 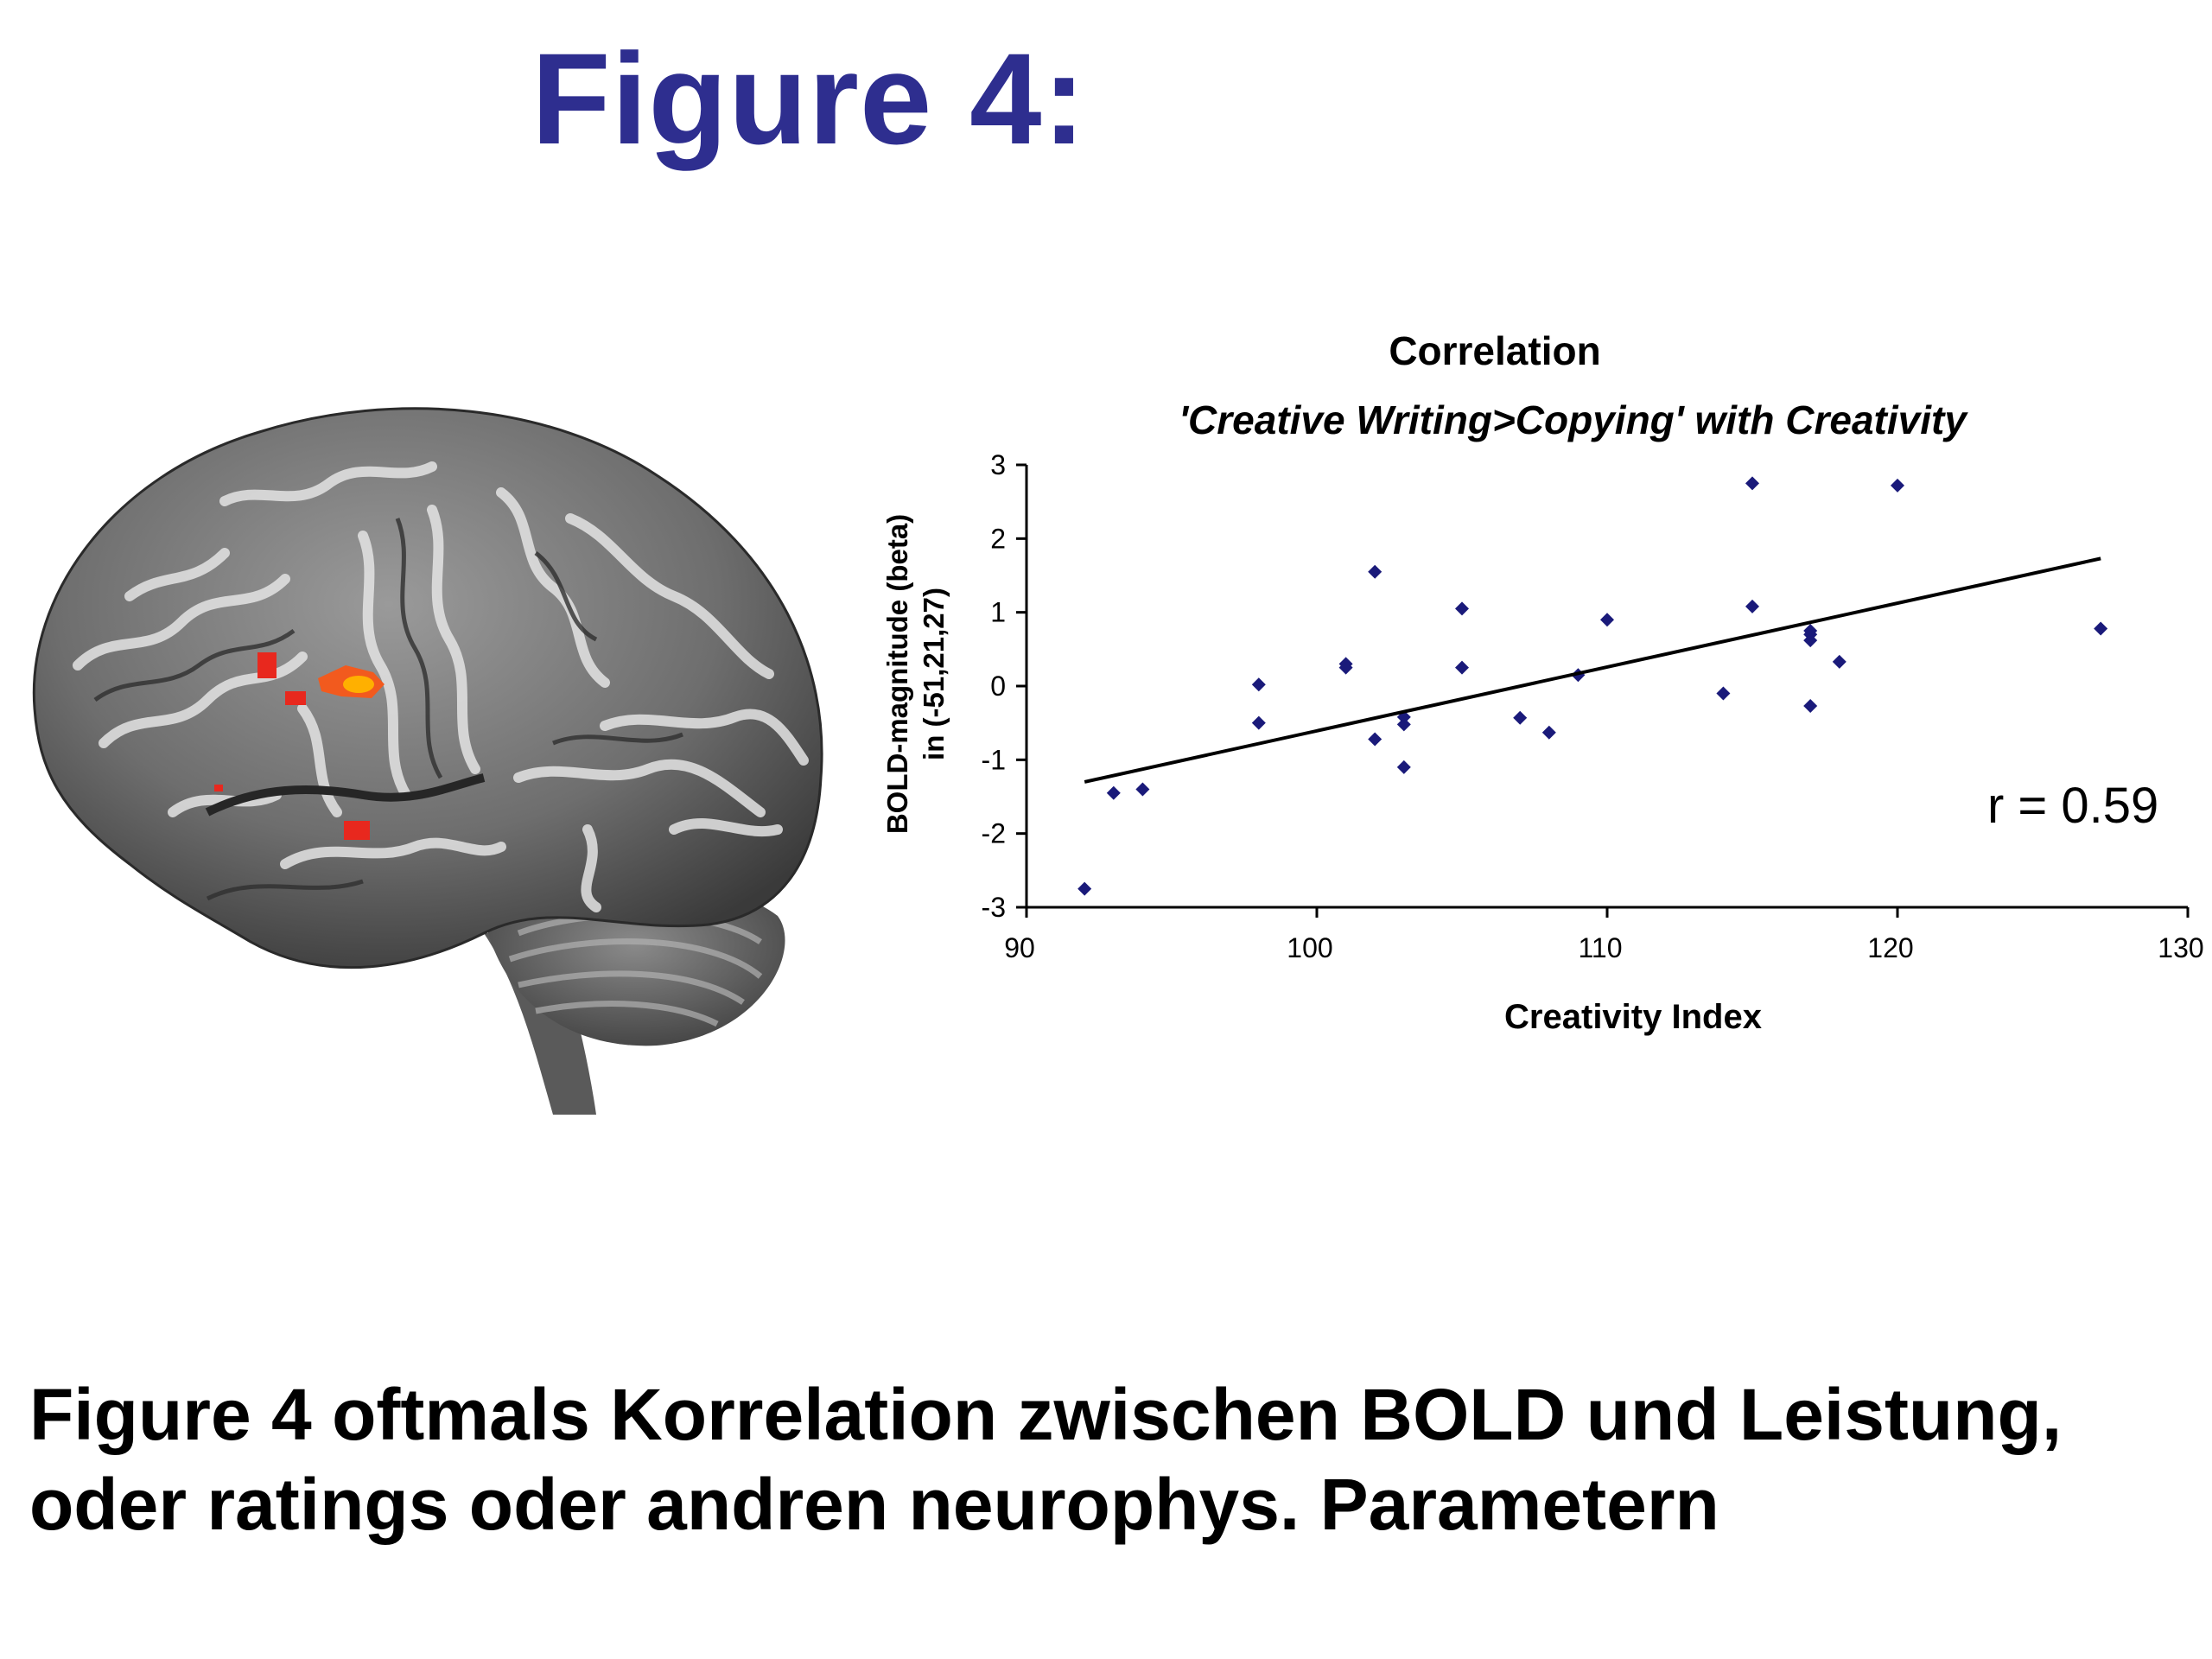 I want to click on y-axis-label-2: in (-51,21,27), so click(x=934, y=674).